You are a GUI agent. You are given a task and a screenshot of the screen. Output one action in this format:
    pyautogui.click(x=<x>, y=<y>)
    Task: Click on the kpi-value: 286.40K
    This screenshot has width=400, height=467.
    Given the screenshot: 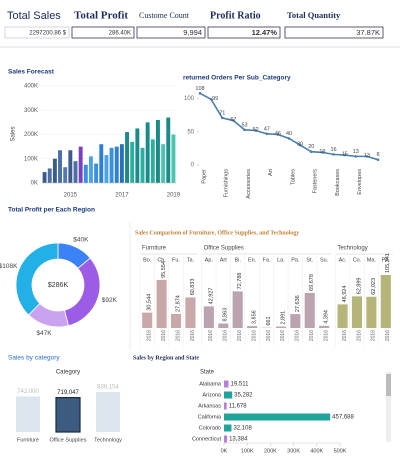 What is the action you would take?
    pyautogui.click(x=120, y=34)
    